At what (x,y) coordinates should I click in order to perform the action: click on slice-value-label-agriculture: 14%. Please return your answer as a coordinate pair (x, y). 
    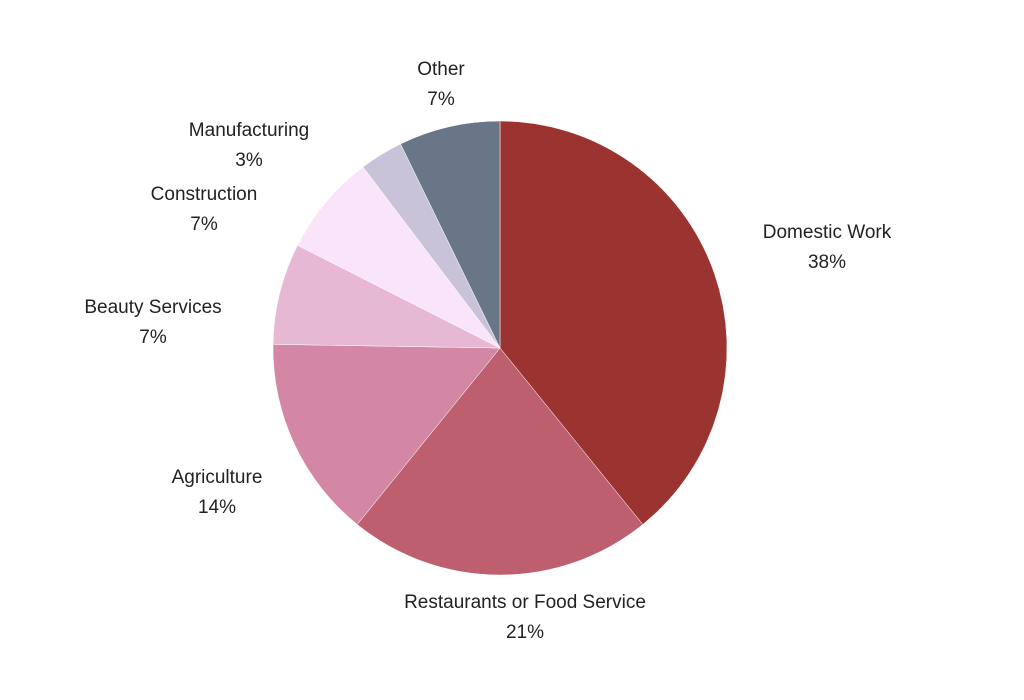
    Looking at the image, I should click on (217, 507).